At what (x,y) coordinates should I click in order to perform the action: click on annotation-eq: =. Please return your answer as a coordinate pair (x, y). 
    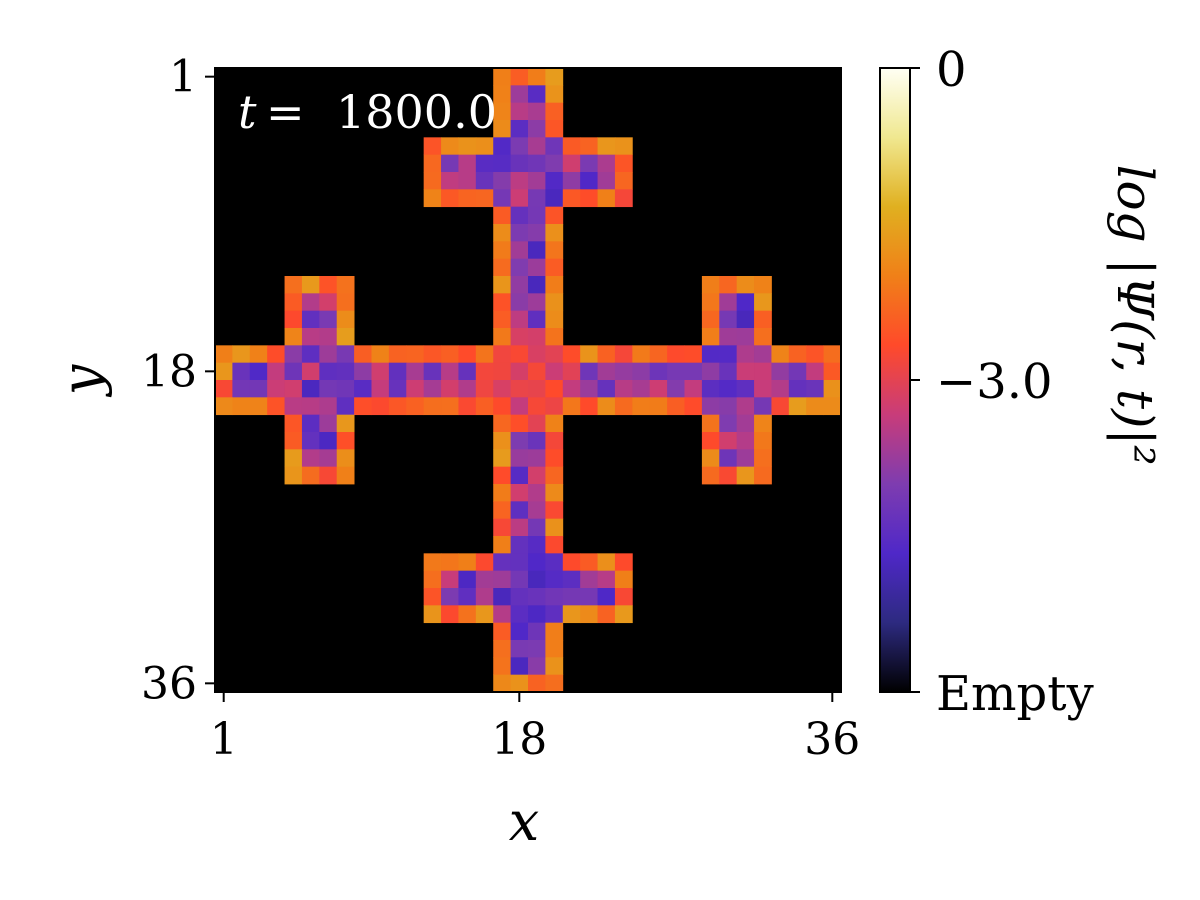
    Looking at the image, I should click on (285, 112).